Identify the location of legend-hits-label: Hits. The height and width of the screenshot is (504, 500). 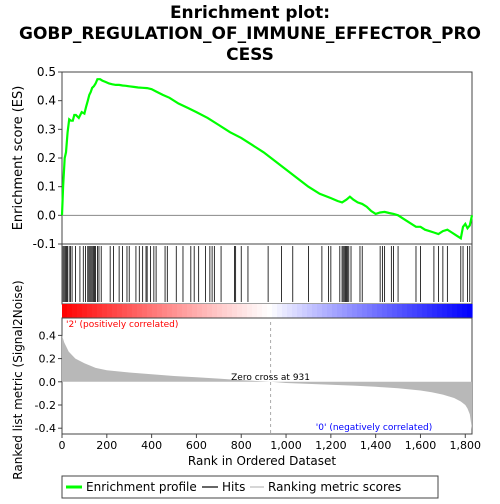
(233, 487).